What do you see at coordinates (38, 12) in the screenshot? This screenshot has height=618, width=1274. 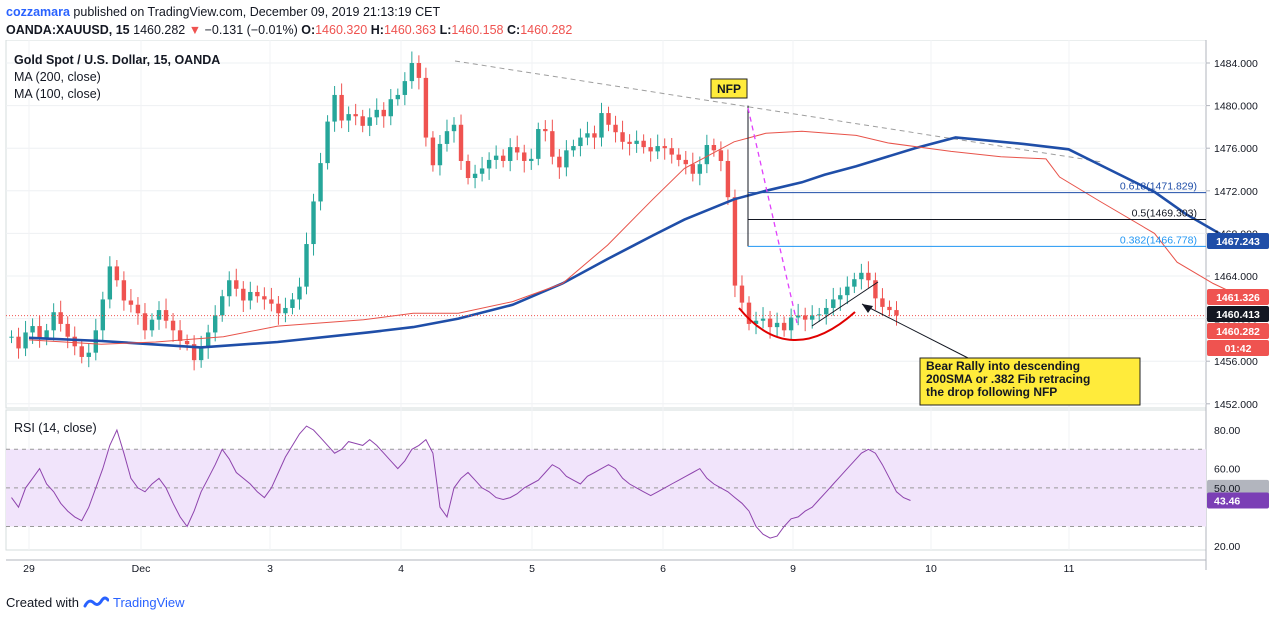 I see `author-link: cozzamara` at bounding box center [38, 12].